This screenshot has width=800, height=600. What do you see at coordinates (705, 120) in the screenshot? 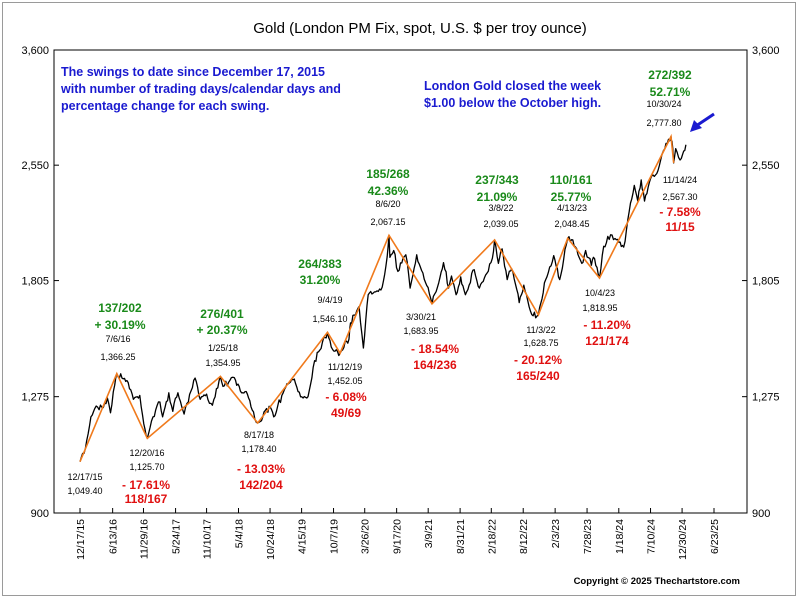
I see `arrow-icon` at bounding box center [705, 120].